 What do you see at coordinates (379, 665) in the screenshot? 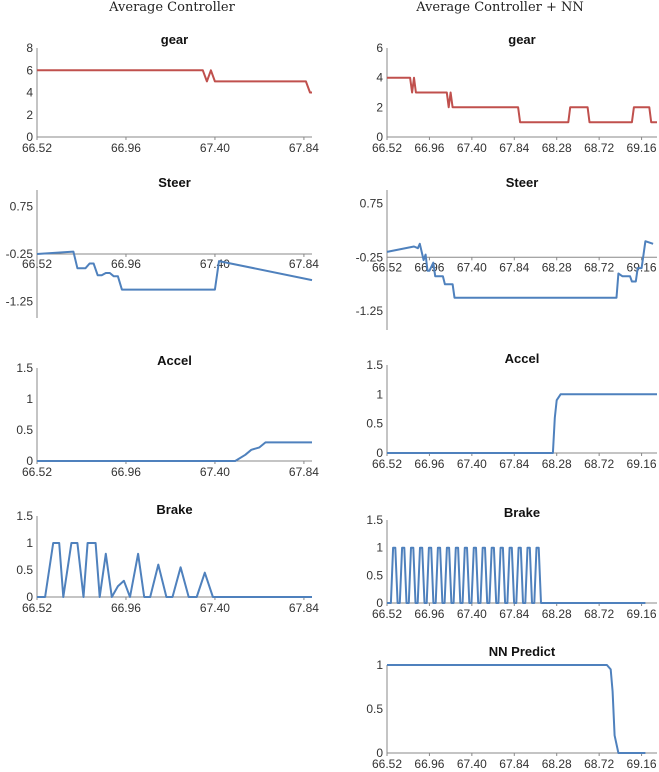
I see `nn-predict-ytick-0: 1` at bounding box center [379, 665].